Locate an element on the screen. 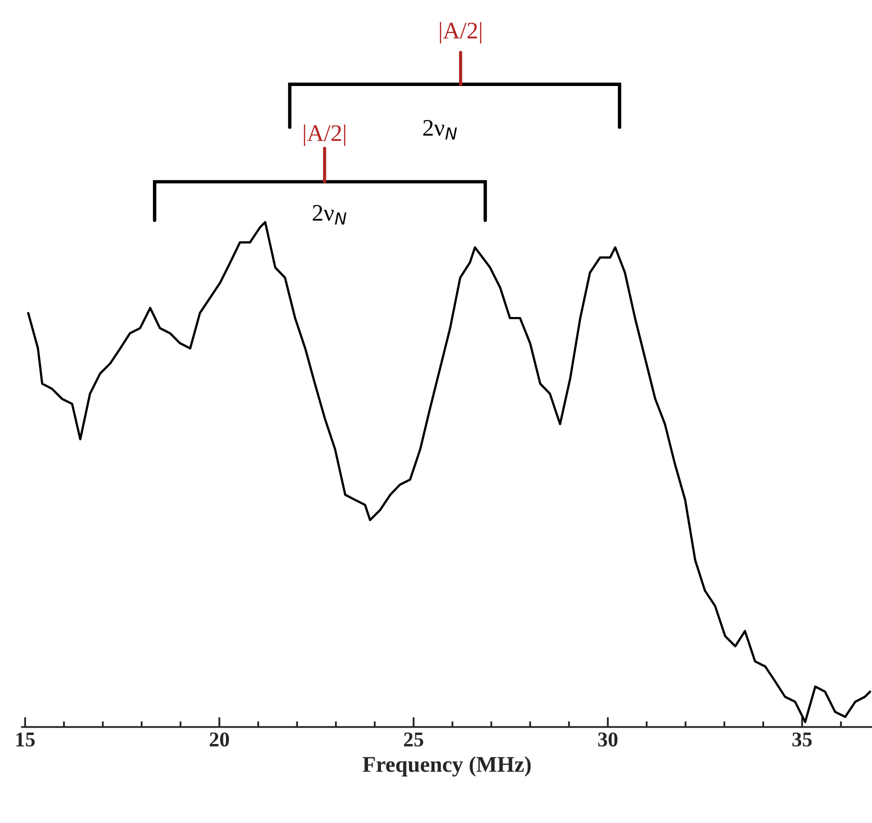 This screenshot has height=823, width=872. annotation: 2ν$_{N}$ is located at coordinates (329, 215).